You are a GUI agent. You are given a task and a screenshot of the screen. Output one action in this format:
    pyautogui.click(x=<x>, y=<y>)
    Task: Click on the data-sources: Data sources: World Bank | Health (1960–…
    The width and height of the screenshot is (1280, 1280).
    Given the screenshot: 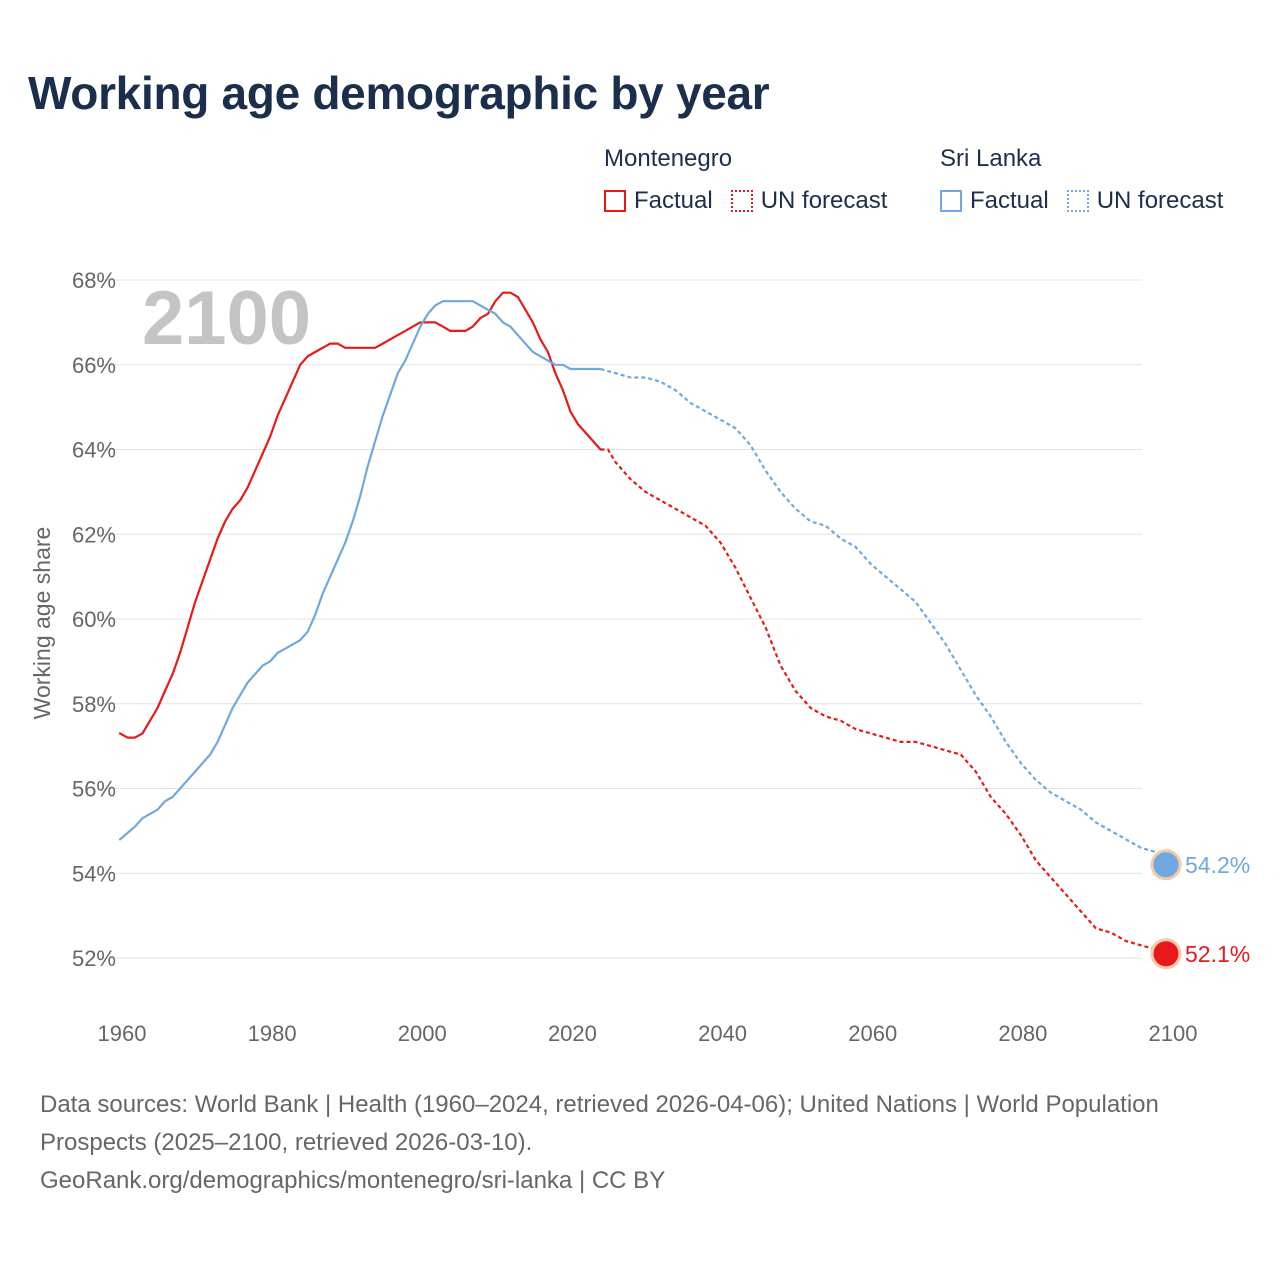 What is the action you would take?
    pyautogui.click(x=599, y=1123)
    